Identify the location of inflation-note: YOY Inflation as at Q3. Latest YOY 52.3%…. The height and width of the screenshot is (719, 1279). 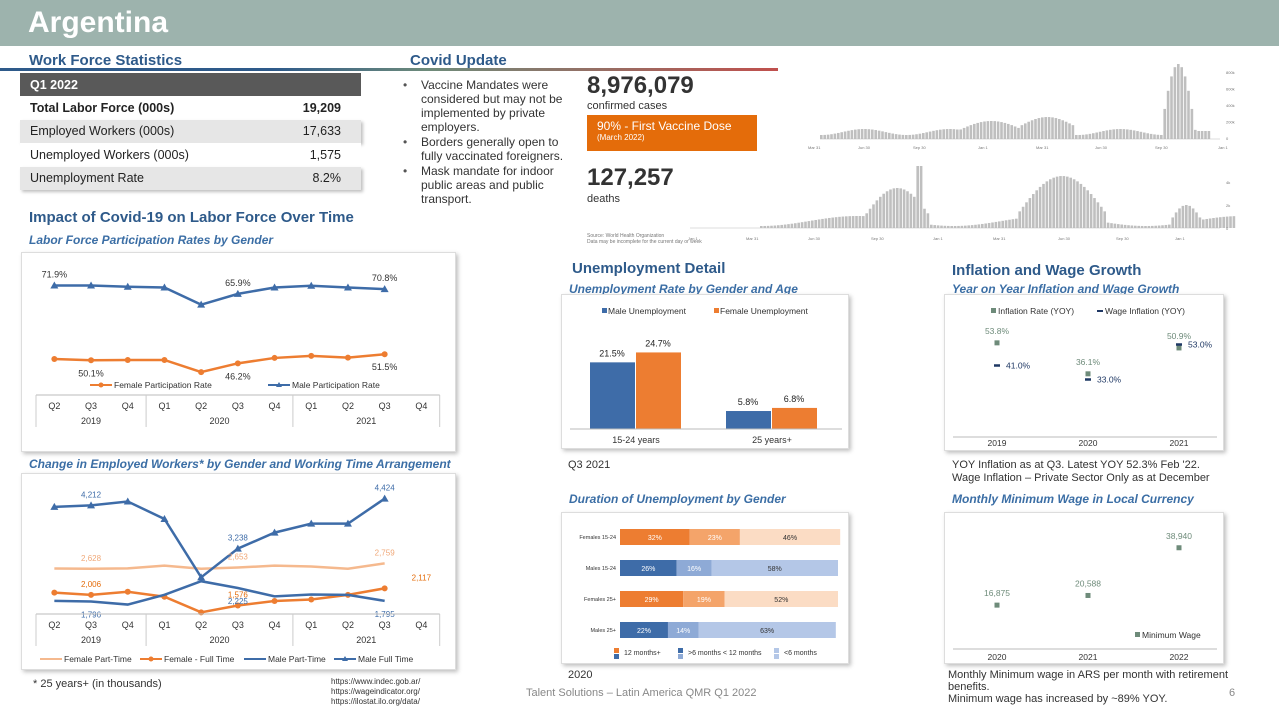
(1081, 471).